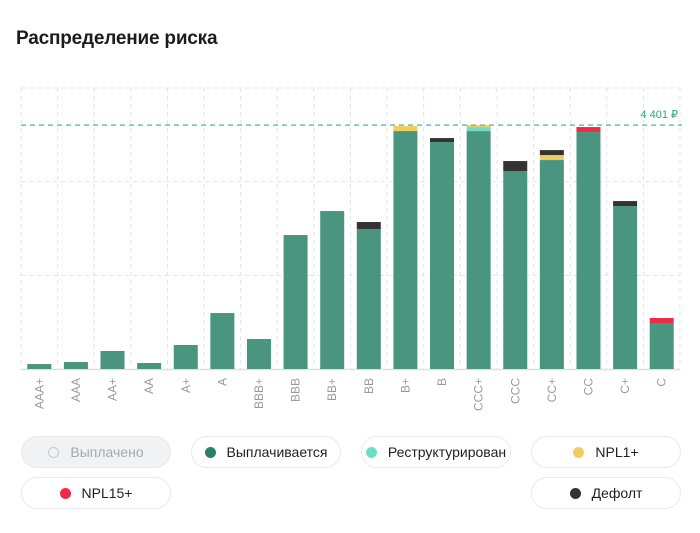  Describe the element at coordinates (259, 393) in the screenshot. I see `x-tick-label: BBB+` at that location.